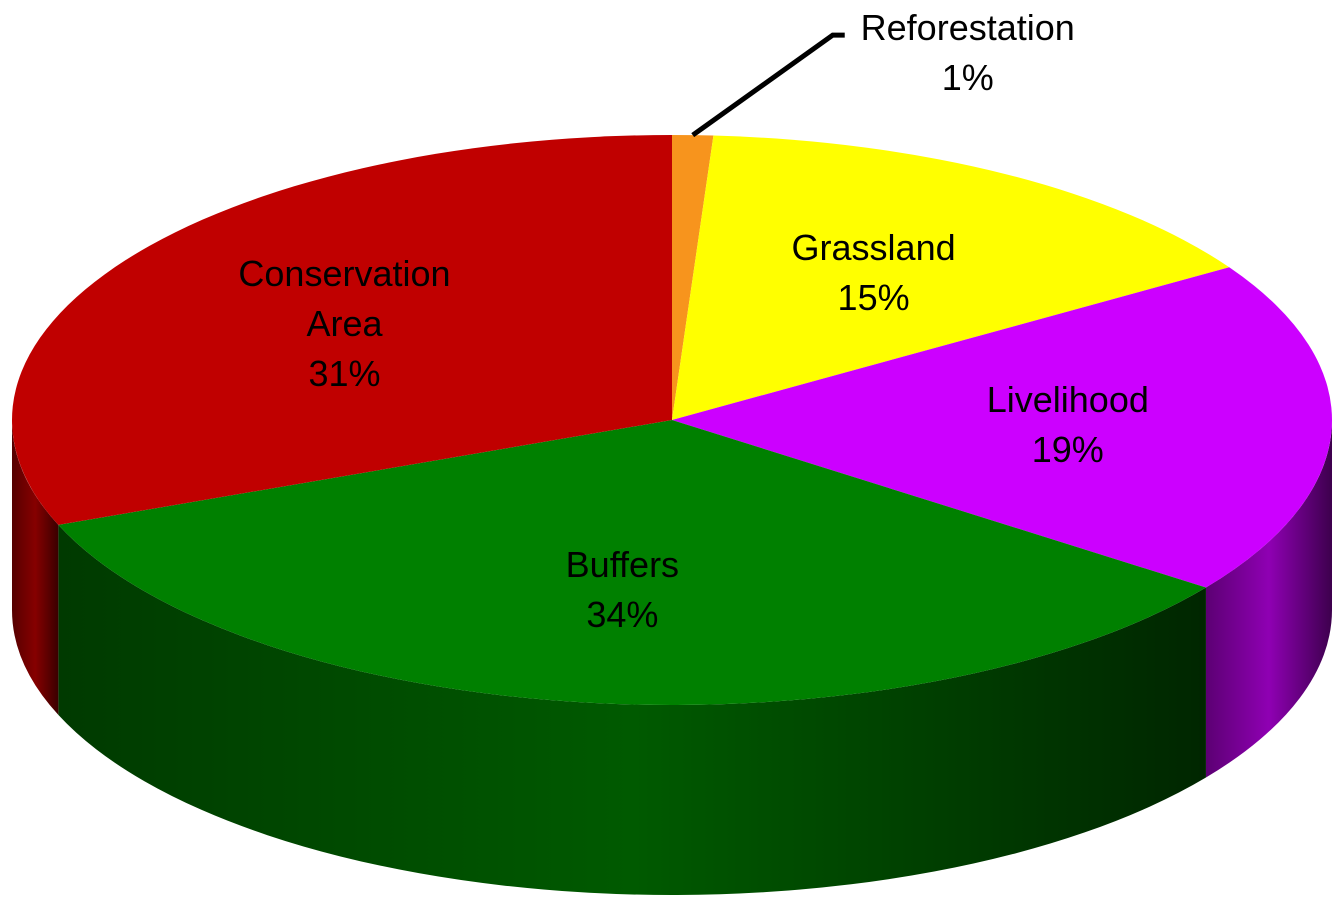  I want to click on data-label: Grassland 15%, so click(874, 273).